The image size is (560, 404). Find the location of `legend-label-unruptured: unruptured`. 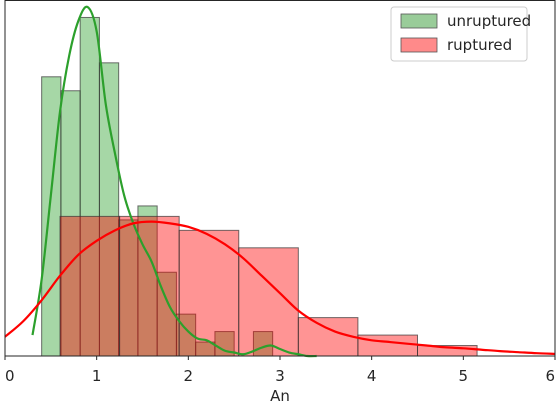

legend-label-unruptured: unruptured is located at coordinates (489, 21).